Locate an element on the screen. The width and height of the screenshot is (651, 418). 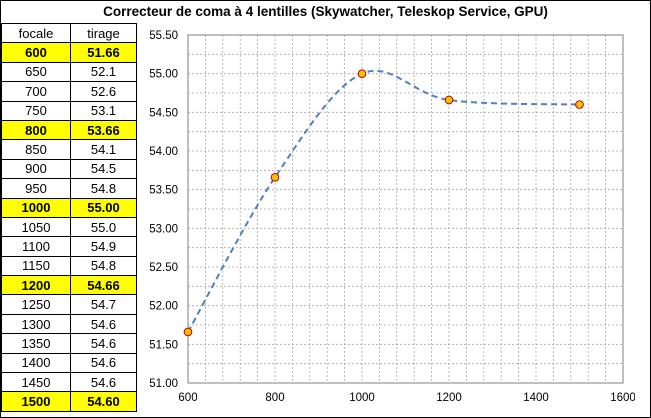
tirage-cell: 54.5 is located at coordinates (103, 169).